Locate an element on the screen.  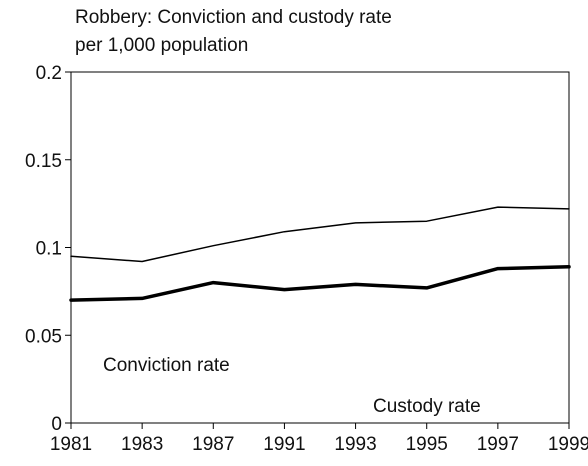
chart-title-line-2: per 1,000 population is located at coordinates (162, 45).